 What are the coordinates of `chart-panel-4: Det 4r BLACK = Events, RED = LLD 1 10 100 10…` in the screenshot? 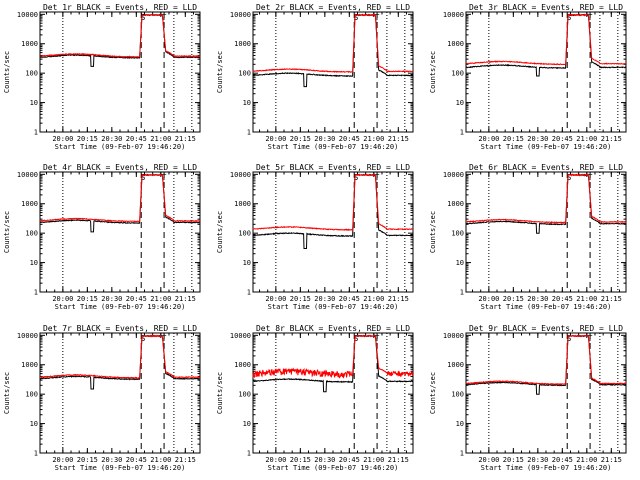 It's located at (102, 237).